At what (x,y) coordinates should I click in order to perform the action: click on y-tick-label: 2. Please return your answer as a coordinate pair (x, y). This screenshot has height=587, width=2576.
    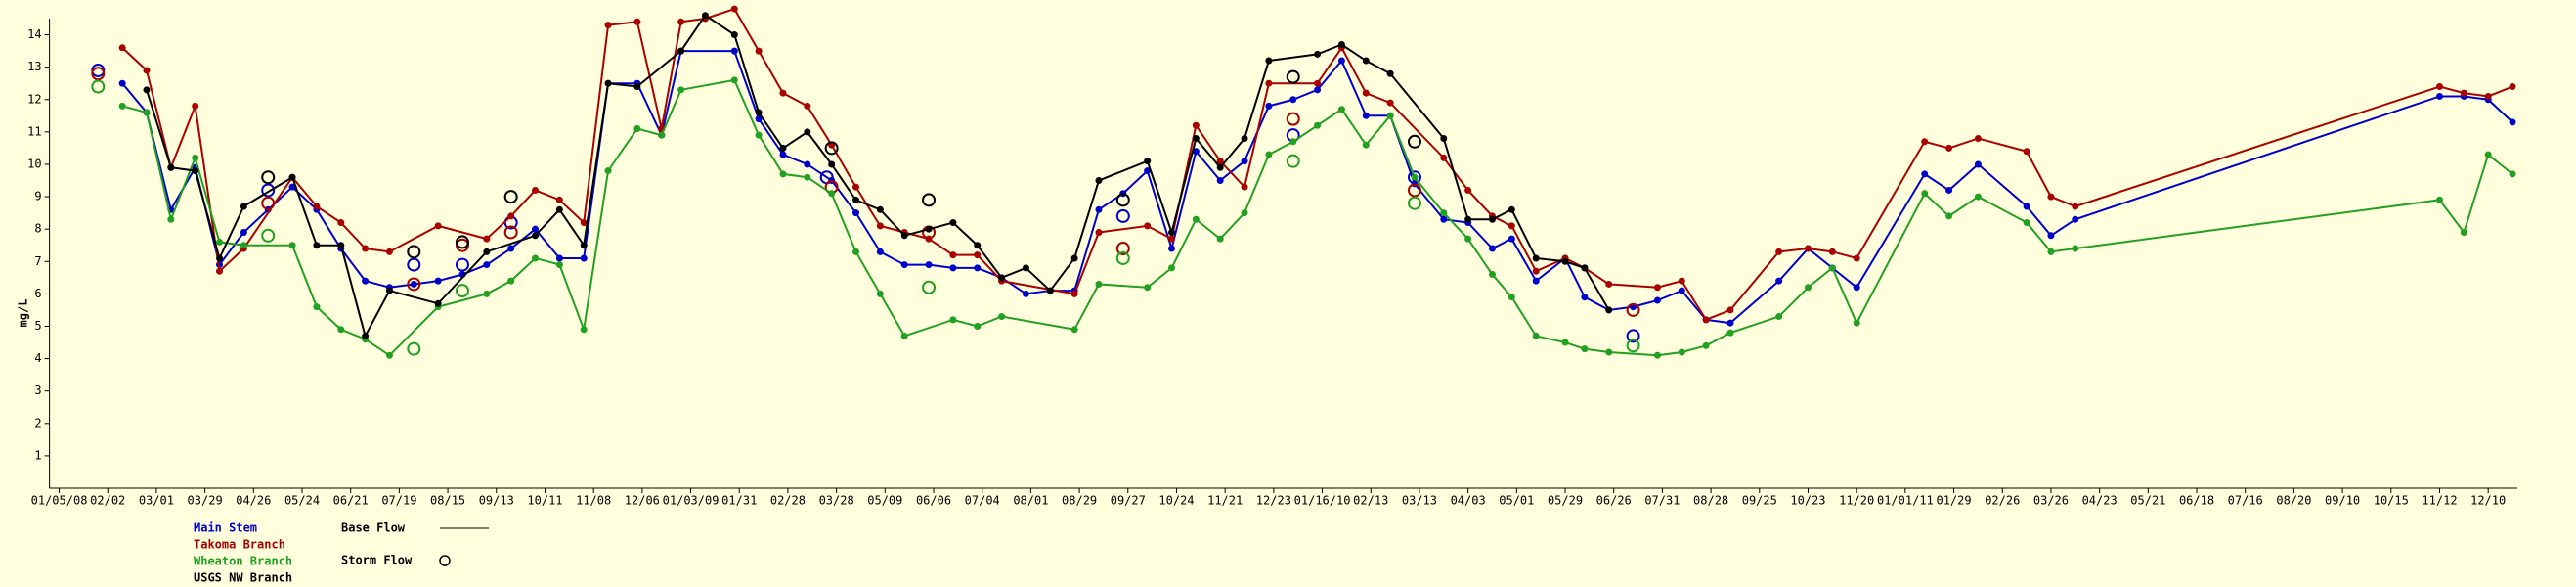
    Looking at the image, I should click on (37, 422).